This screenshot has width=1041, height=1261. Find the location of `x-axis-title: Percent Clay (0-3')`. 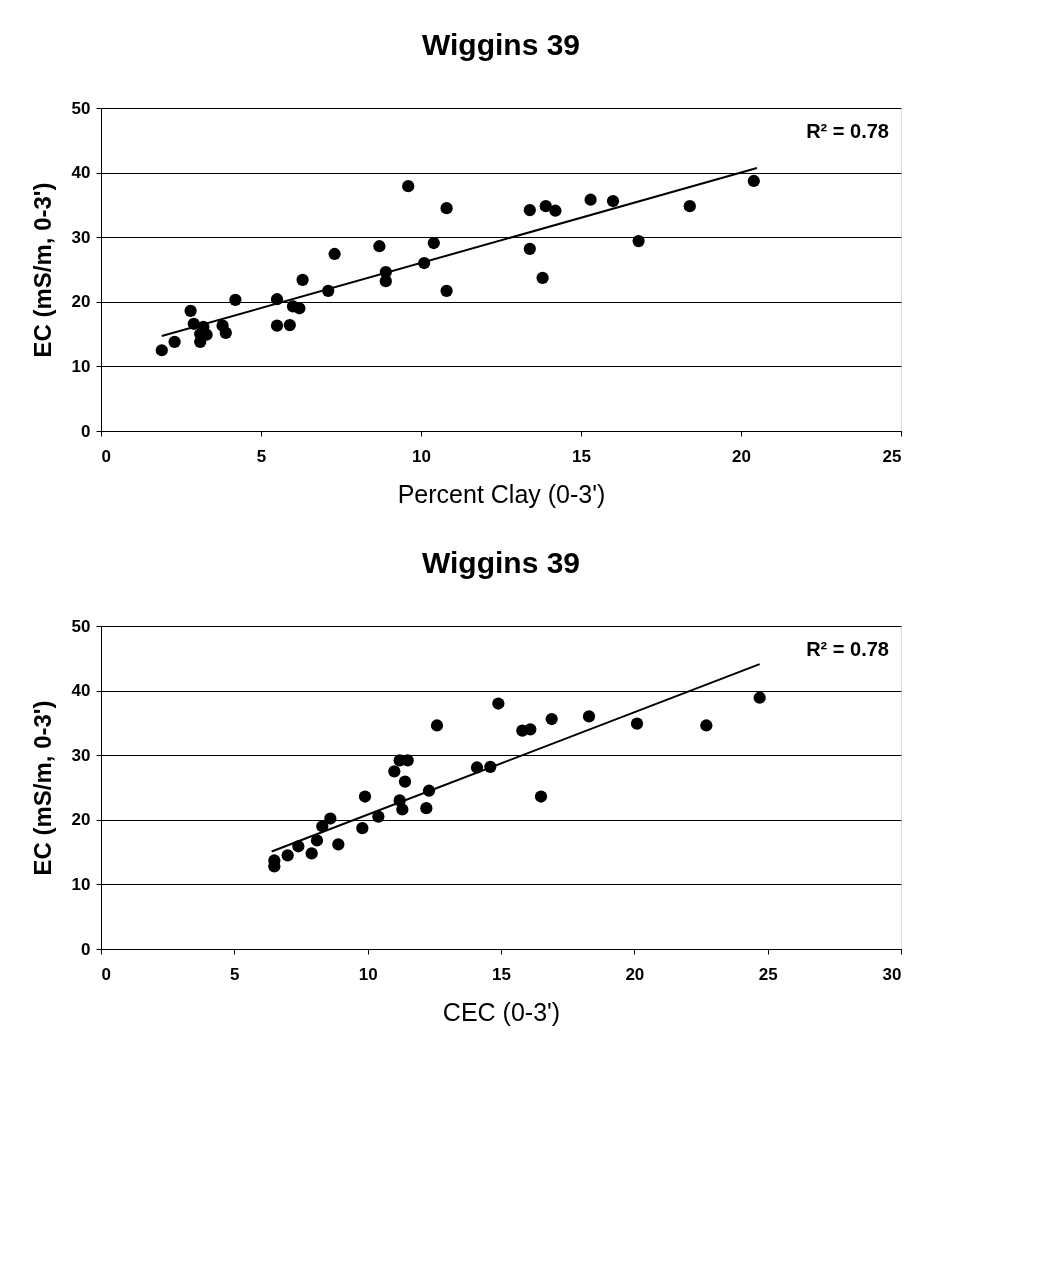

x-axis-title: Percent Clay (0-3') is located at coordinates (501, 493).